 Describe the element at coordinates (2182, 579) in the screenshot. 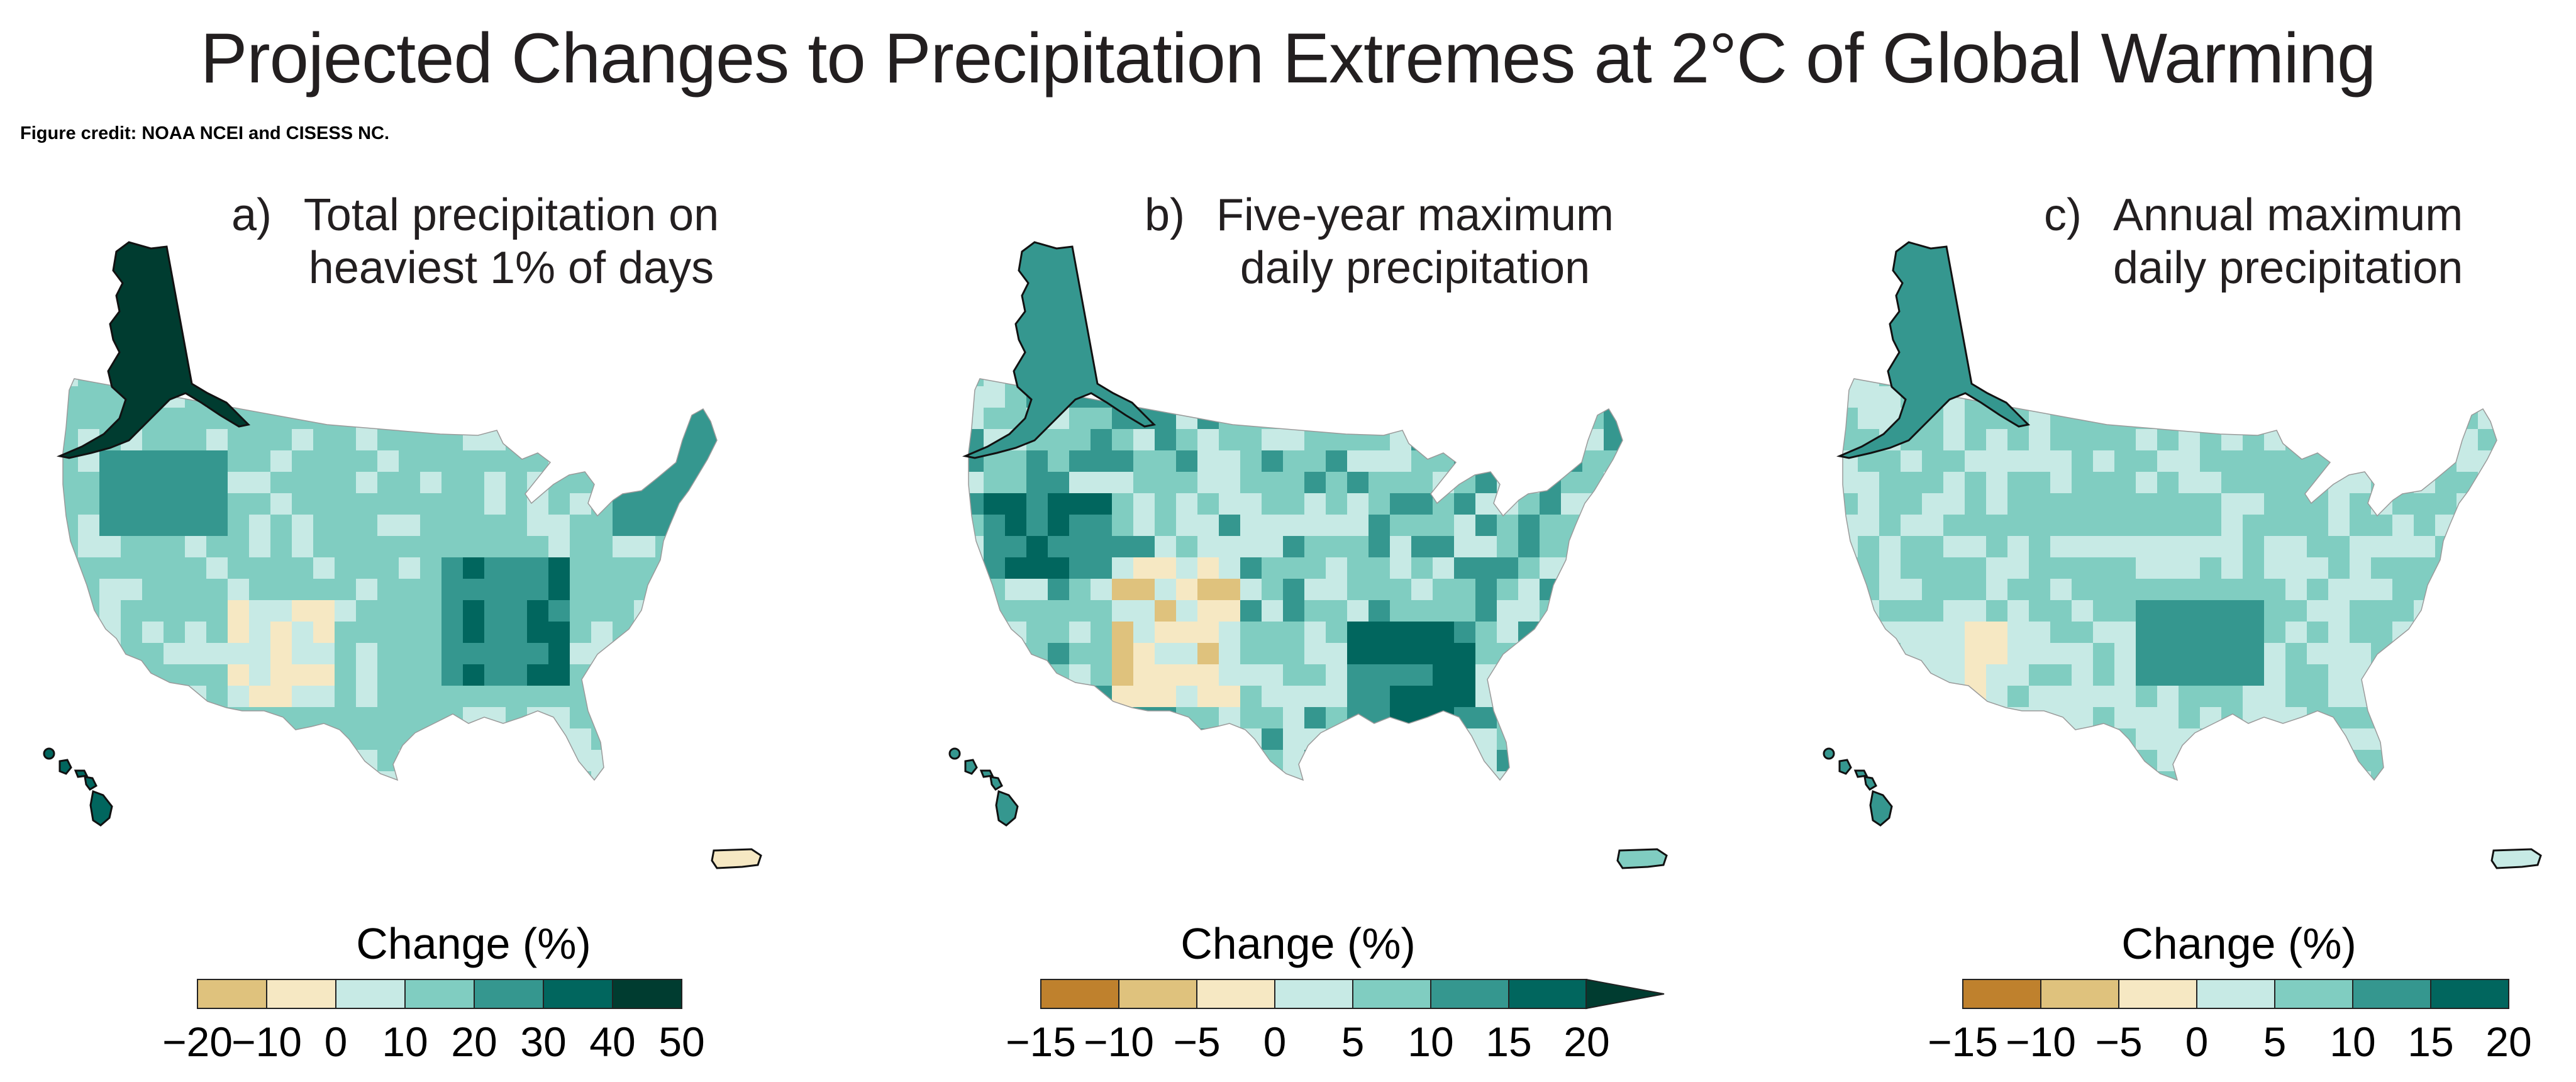

I see `conus-field` at that location.